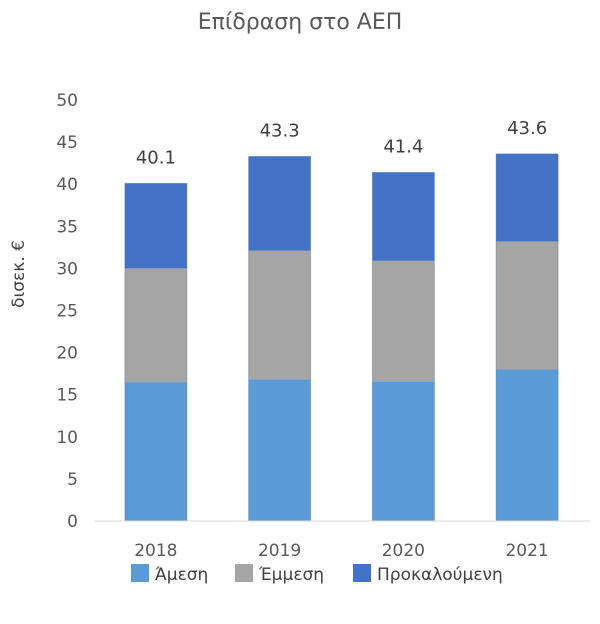  Describe the element at coordinates (156, 157) in the screenshot. I see `total-label: 40.1` at that location.